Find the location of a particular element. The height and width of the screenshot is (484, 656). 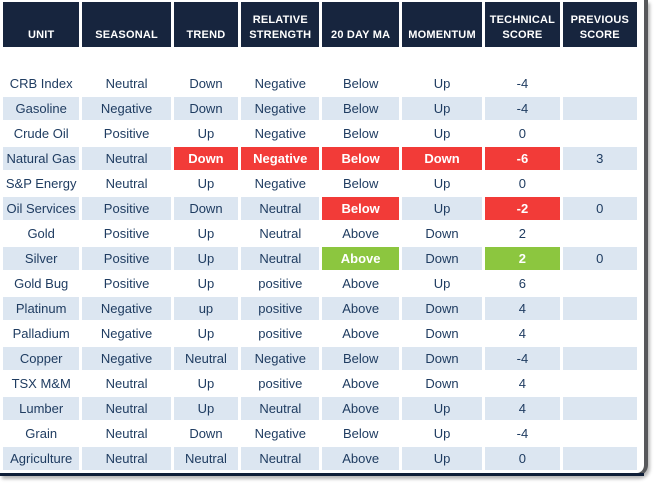

table-row-palladium: Palladium Negative Up positive Above Down 4 is located at coordinates (320, 333).